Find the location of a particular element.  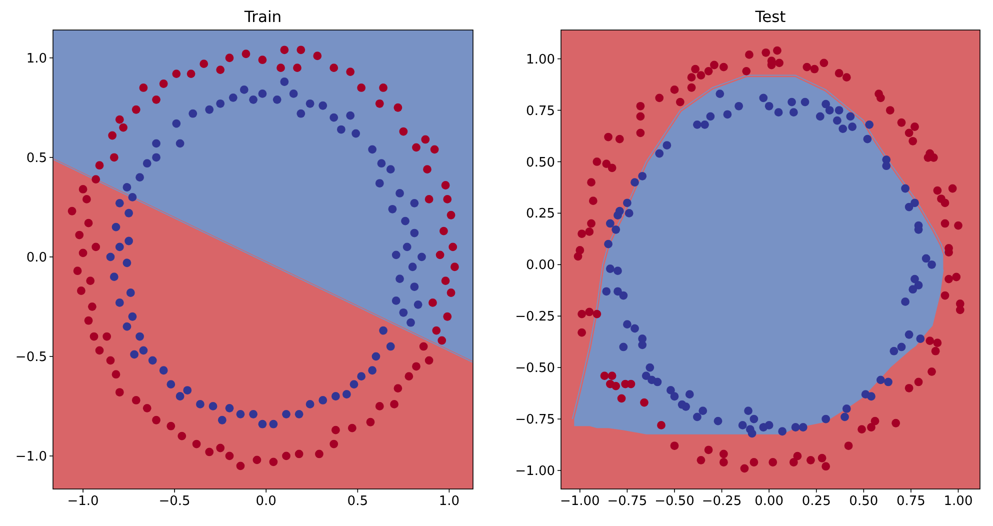

y-tick-label: −0.50 is located at coordinates (535, 368).